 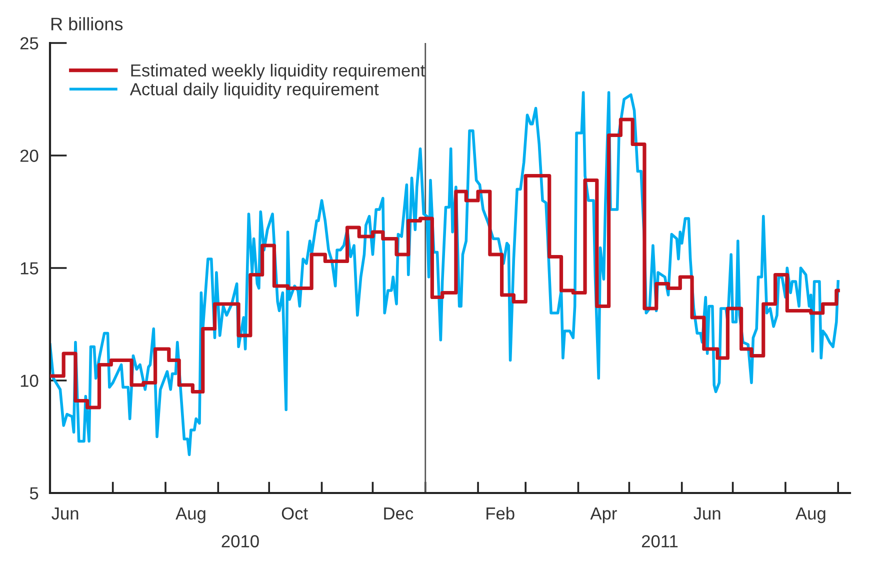 What do you see at coordinates (240, 541) in the screenshot?
I see `x2-tick-label: 2010` at bounding box center [240, 541].